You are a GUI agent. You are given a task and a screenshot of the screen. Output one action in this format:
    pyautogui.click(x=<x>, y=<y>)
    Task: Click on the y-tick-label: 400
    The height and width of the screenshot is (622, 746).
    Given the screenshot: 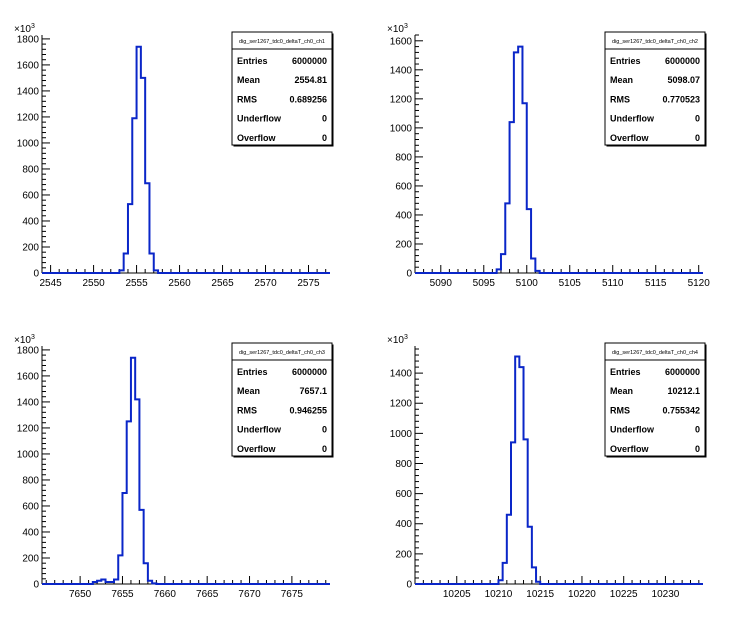 What is the action you would take?
    pyautogui.click(x=30, y=221)
    